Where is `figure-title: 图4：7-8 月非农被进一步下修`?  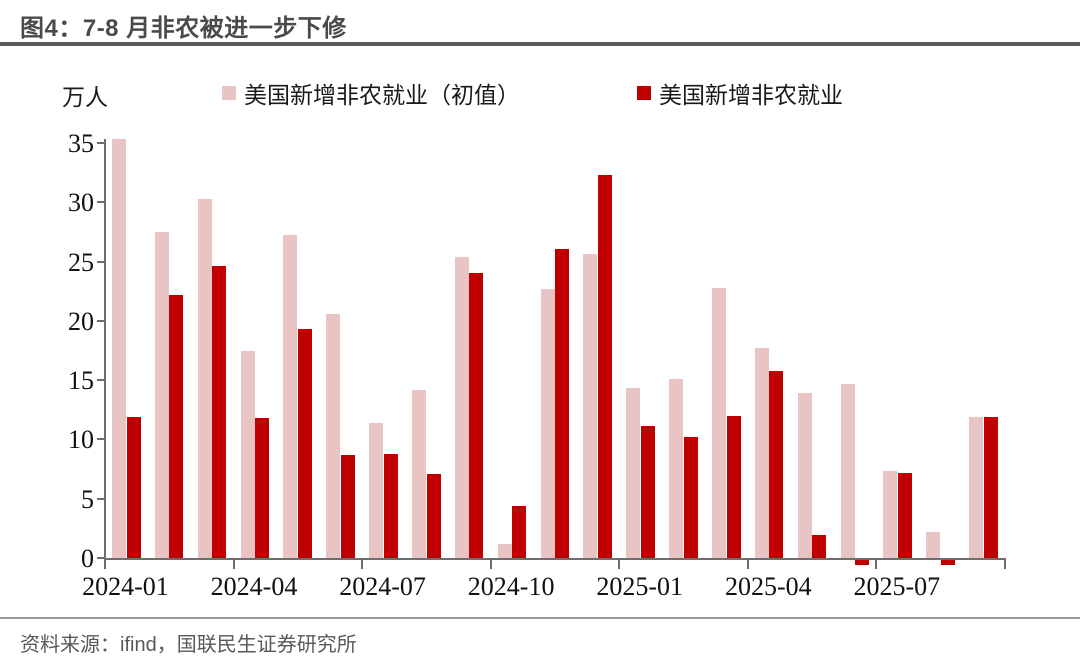 figure-title: 图4：7-8 月非农被进一步下修 is located at coordinates (183, 28).